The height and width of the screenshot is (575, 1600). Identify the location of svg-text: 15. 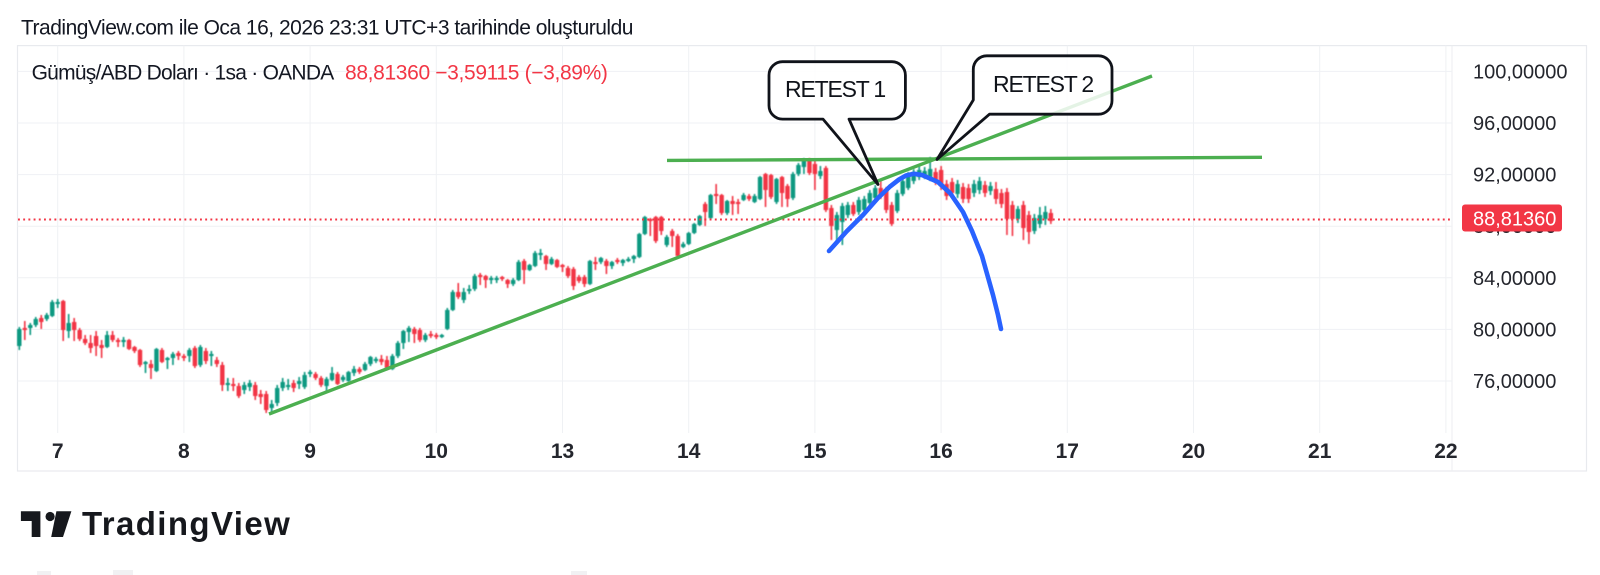
(815, 451).